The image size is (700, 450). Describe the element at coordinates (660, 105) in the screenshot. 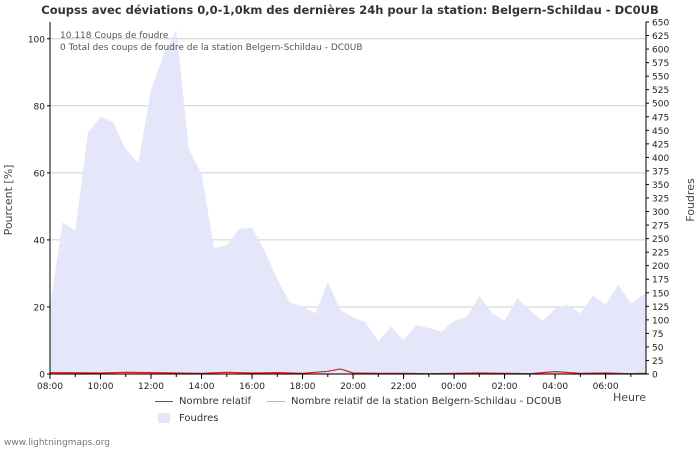

I see `y-right-tick-label: 500` at that location.